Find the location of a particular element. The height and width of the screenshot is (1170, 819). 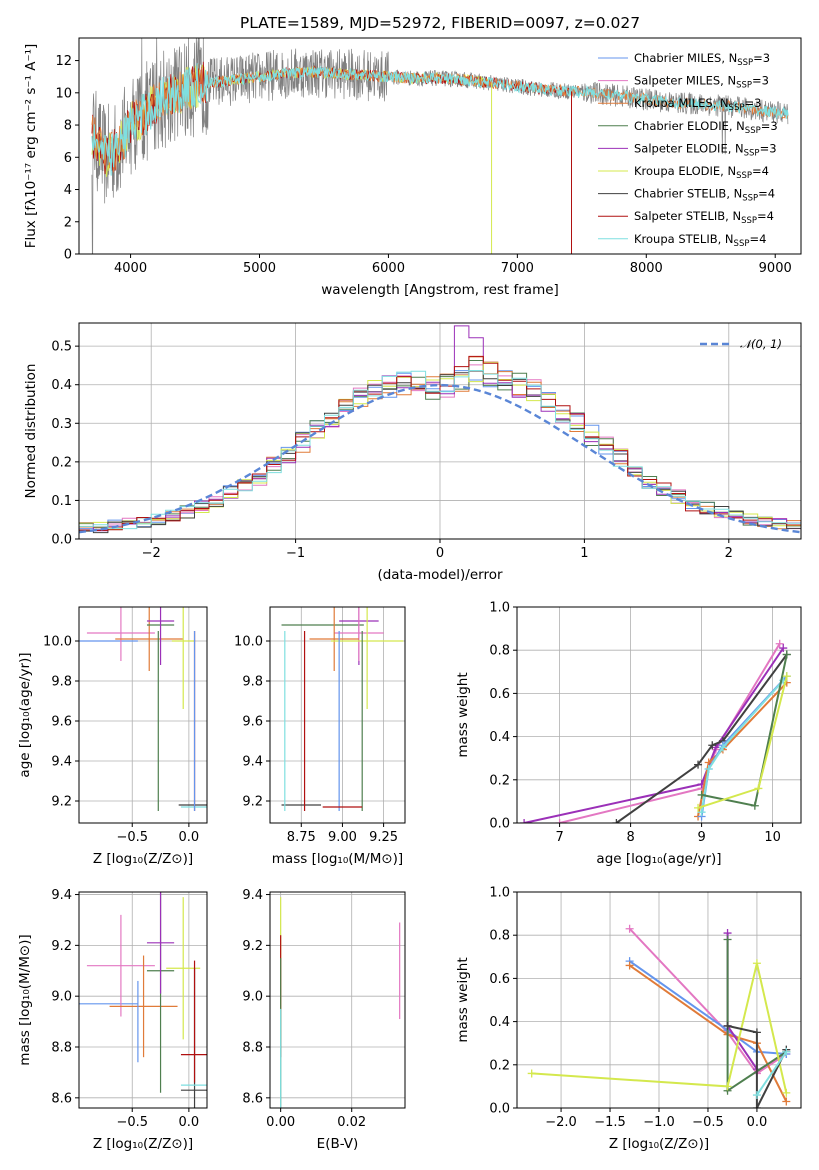

y-tick-label: 9.2 is located at coordinates (252, 946).